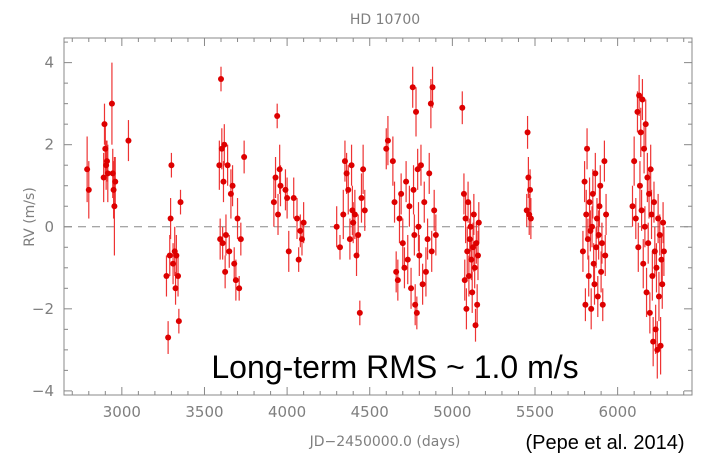 The image size is (721, 462). Describe the element at coordinates (452, 412) in the screenshot. I see `x-tick-label: 5000` at that location.